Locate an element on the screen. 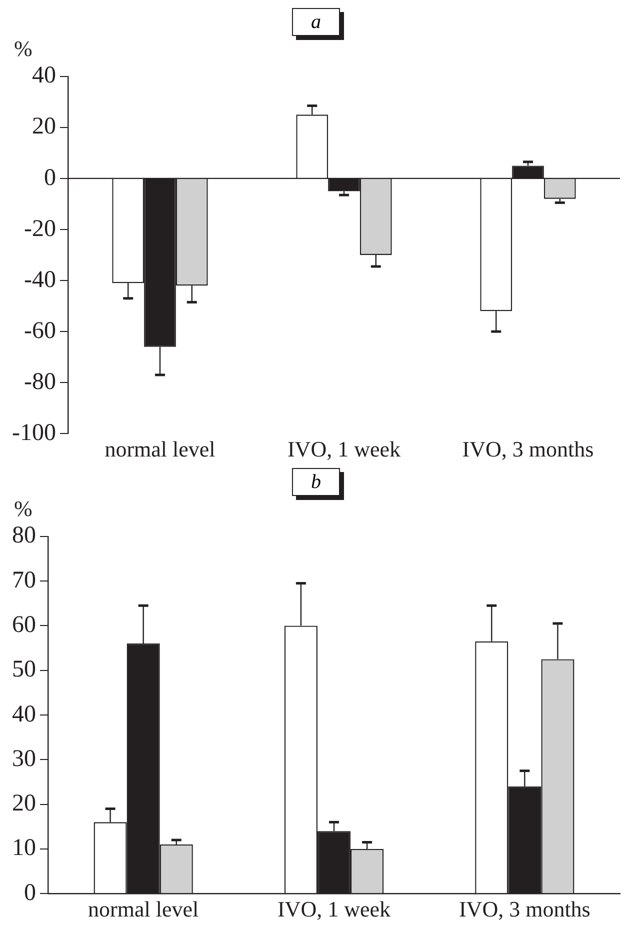 The height and width of the screenshot is (943, 632). chart-title: b is located at coordinates (316, 482).